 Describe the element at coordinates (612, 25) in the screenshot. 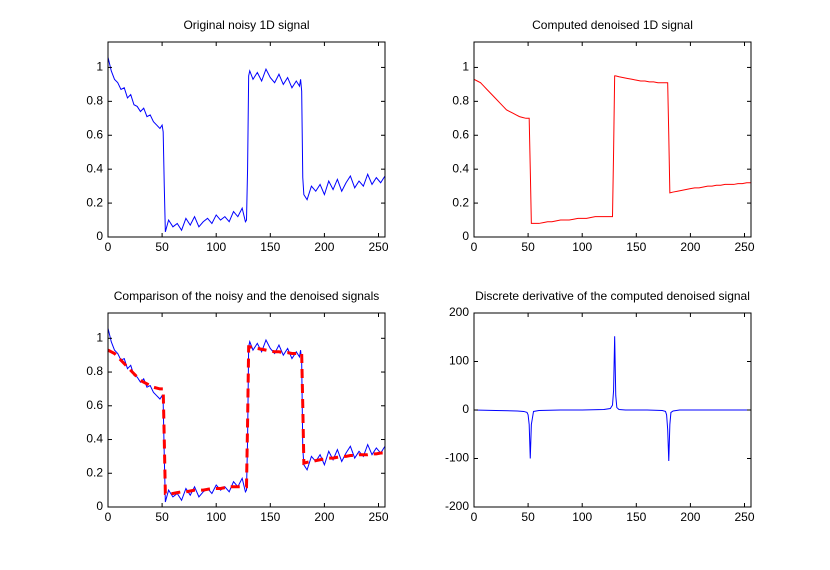

I see `subplot-title: Computed denoised 1D signal` at that location.